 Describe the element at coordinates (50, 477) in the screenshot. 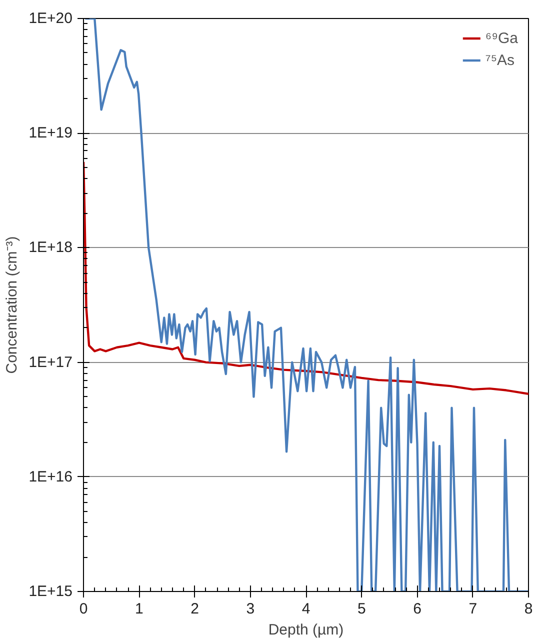

I see `y-tick-label: 1E+16` at that location.